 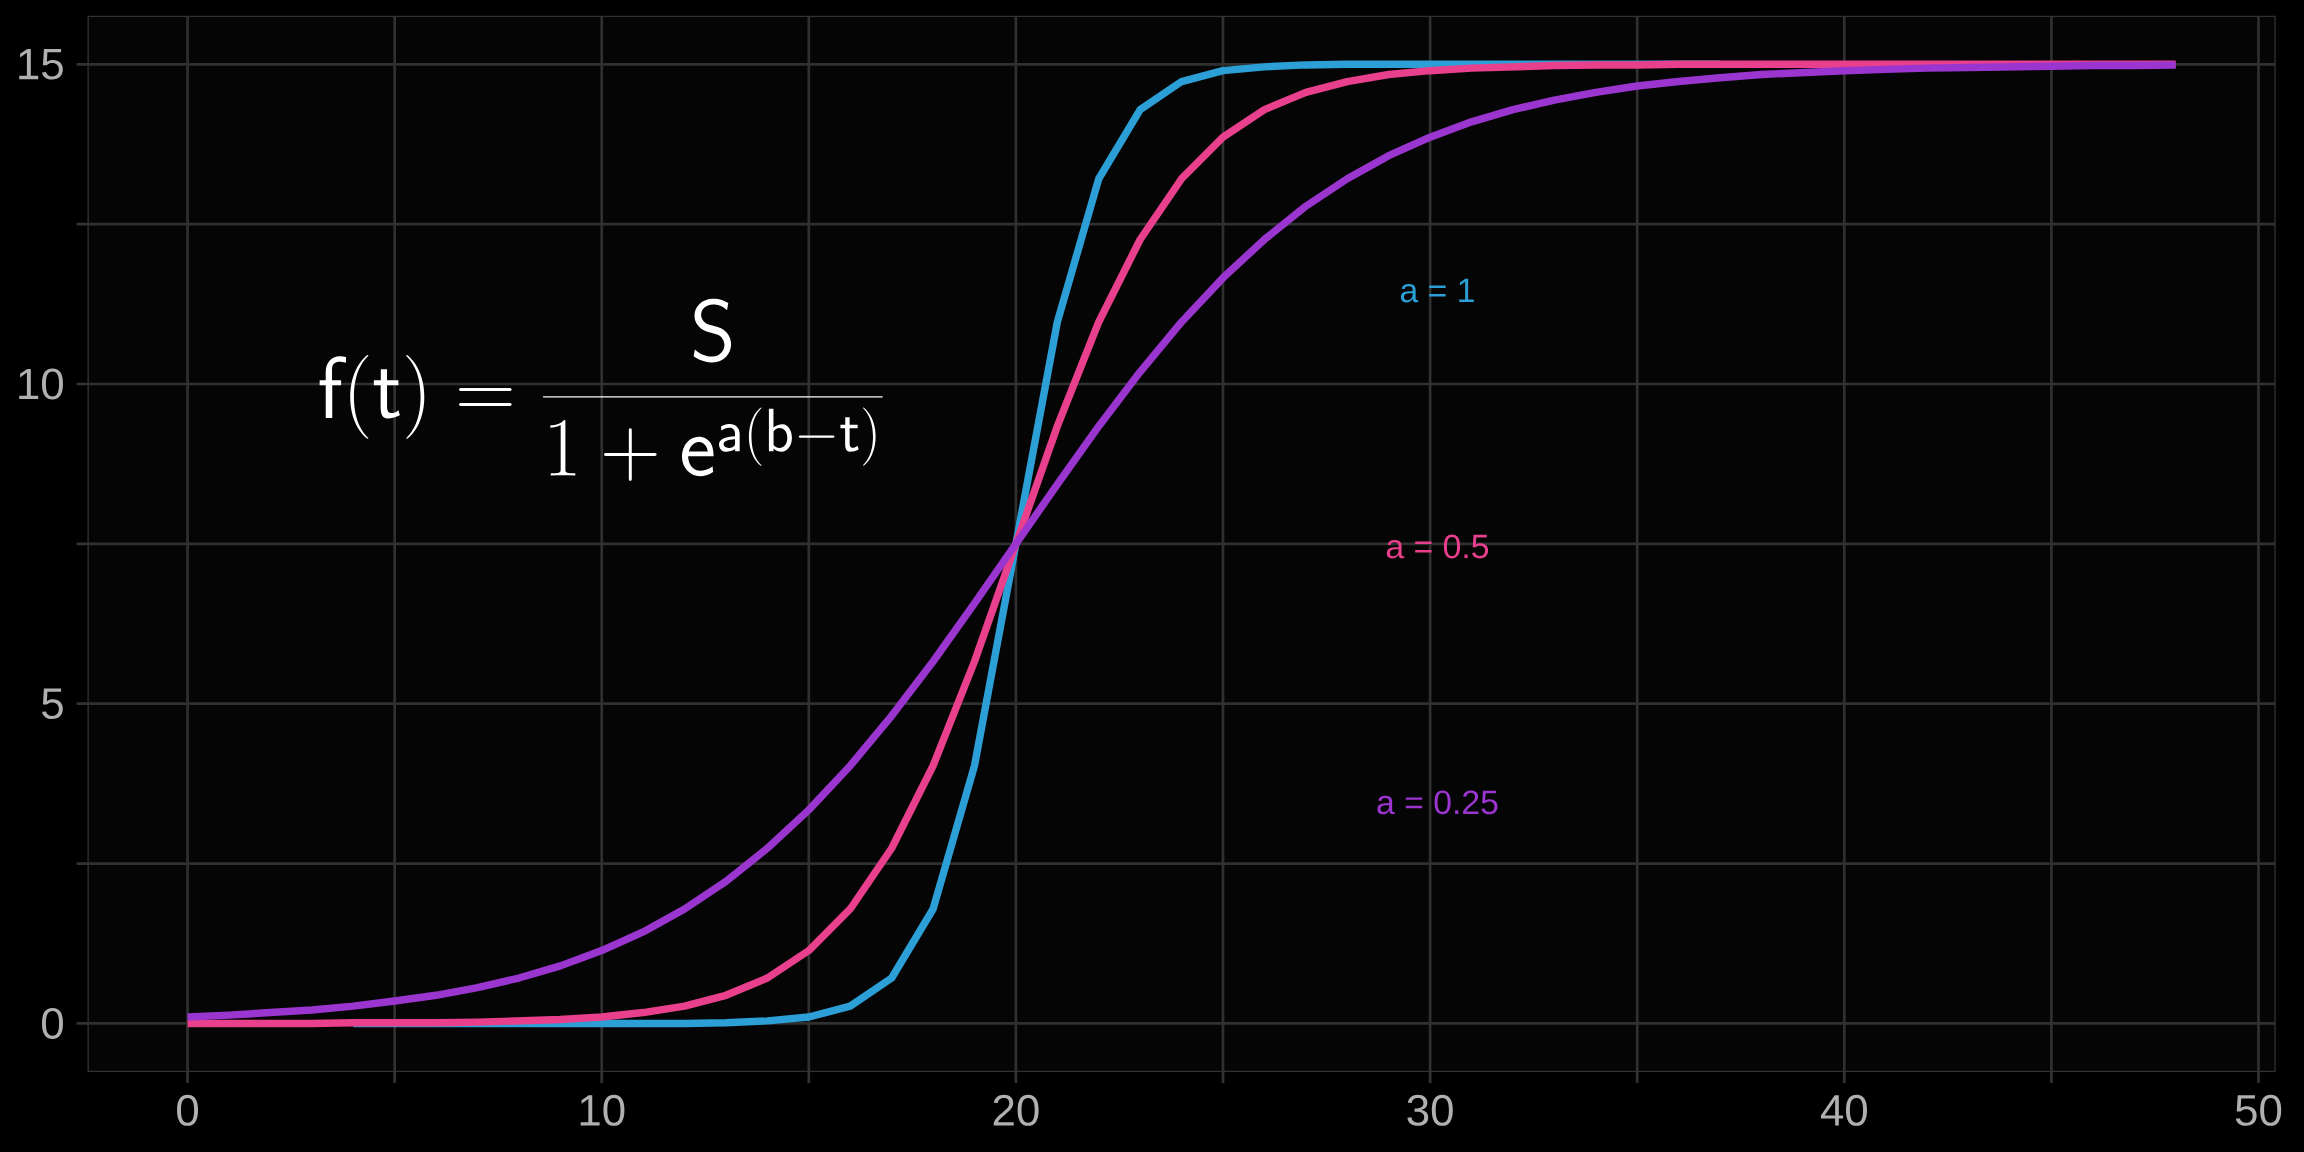 What do you see at coordinates (188, 1110) in the screenshot?
I see `x-tick-label: 0` at bounding box center [188, 1110].